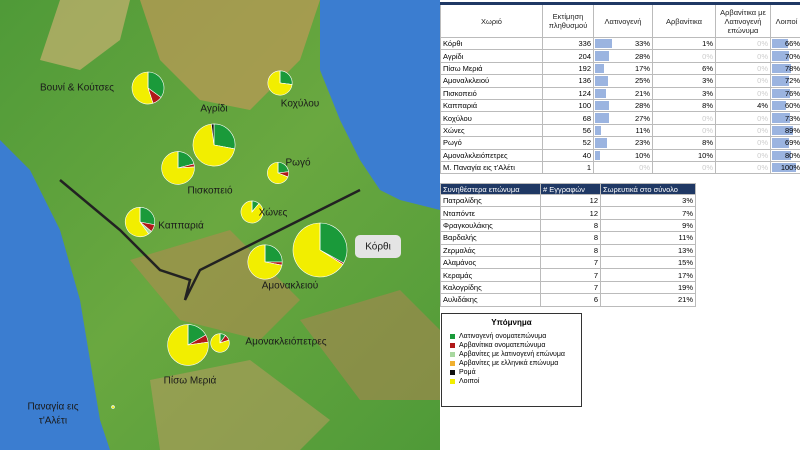 This screenshot has height=450, width=800. I want to click on population: 52, so click(568, 143).